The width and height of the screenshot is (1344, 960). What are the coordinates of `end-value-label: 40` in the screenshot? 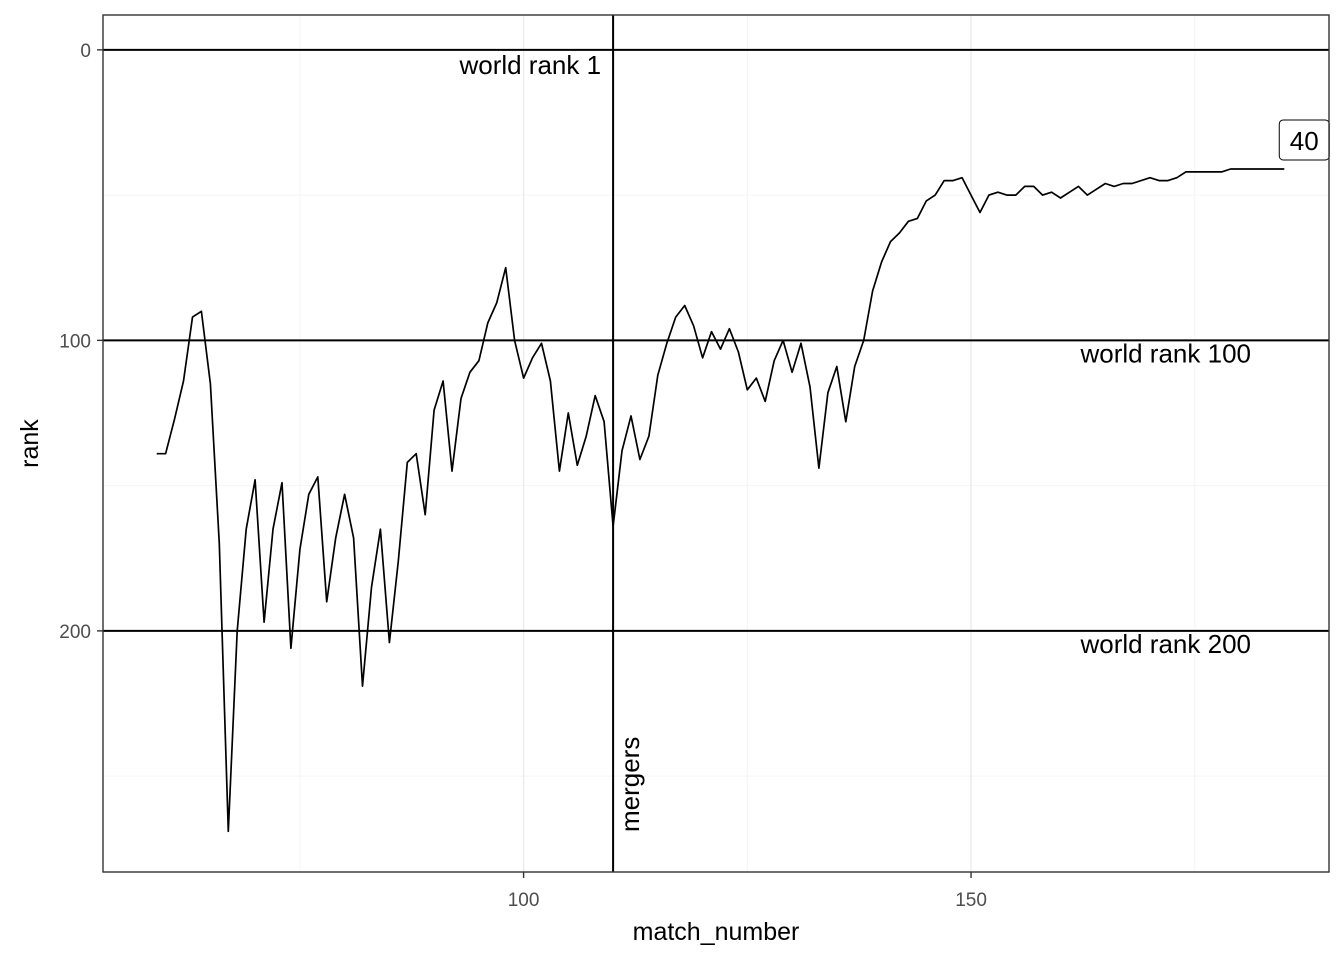 It's located at (1304, 140).